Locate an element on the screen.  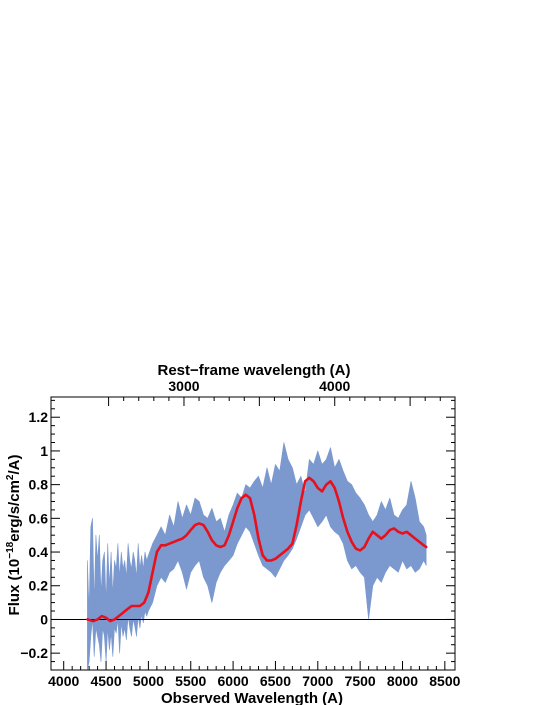
y-tick-label: 0.8 is located at coordinates (39, 485).